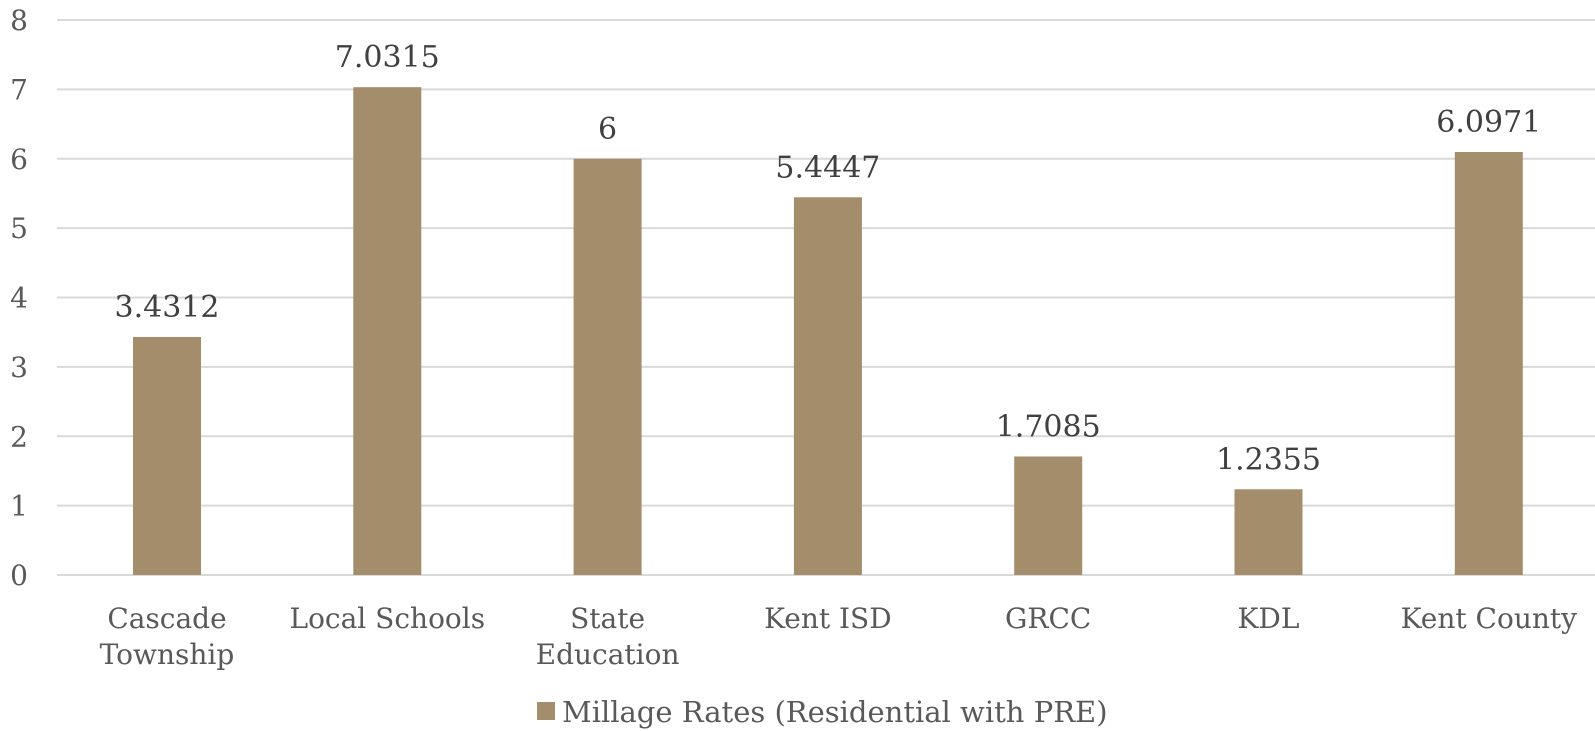  I want to click on x-category-label: Cascade Township, so click(167, 636).